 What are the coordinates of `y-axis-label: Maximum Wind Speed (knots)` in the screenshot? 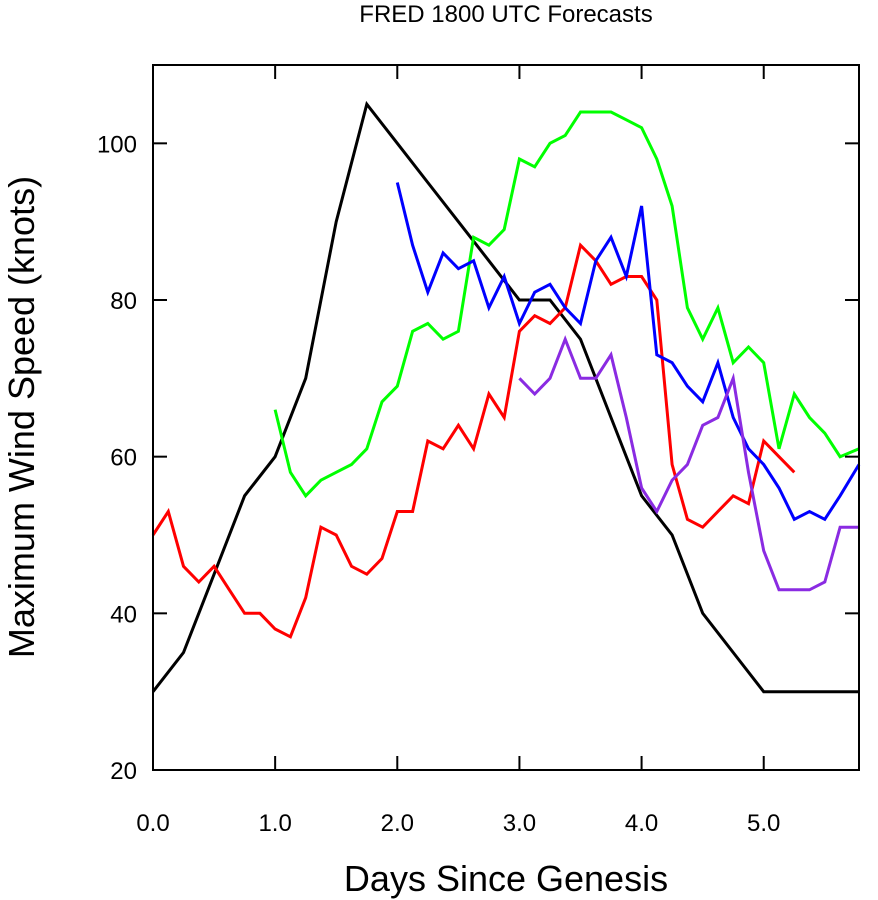 It's located at (21, 417).